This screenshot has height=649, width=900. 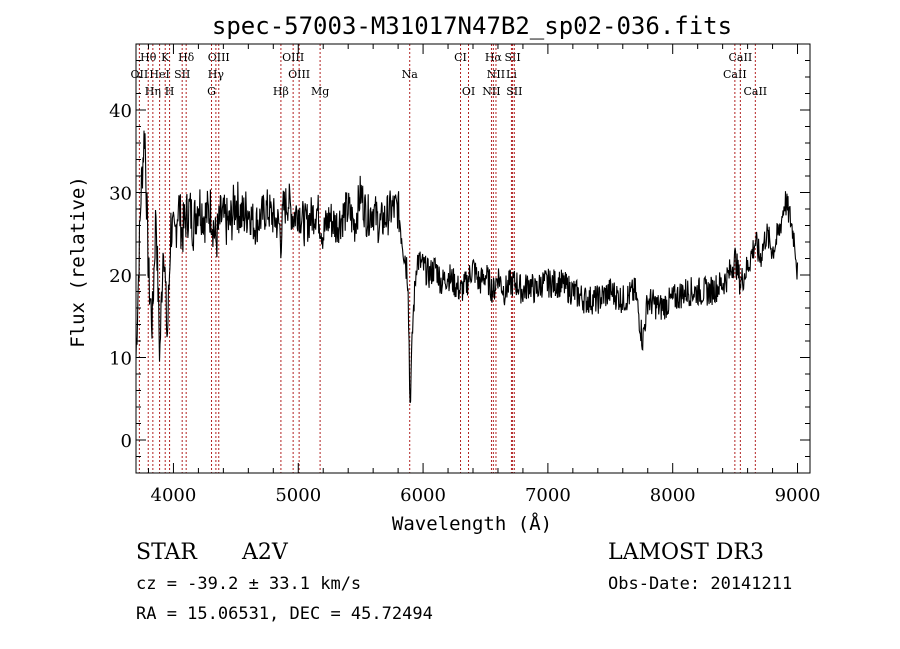 I want to click on x-tick-label: 4000, so click(x=174, y=495).